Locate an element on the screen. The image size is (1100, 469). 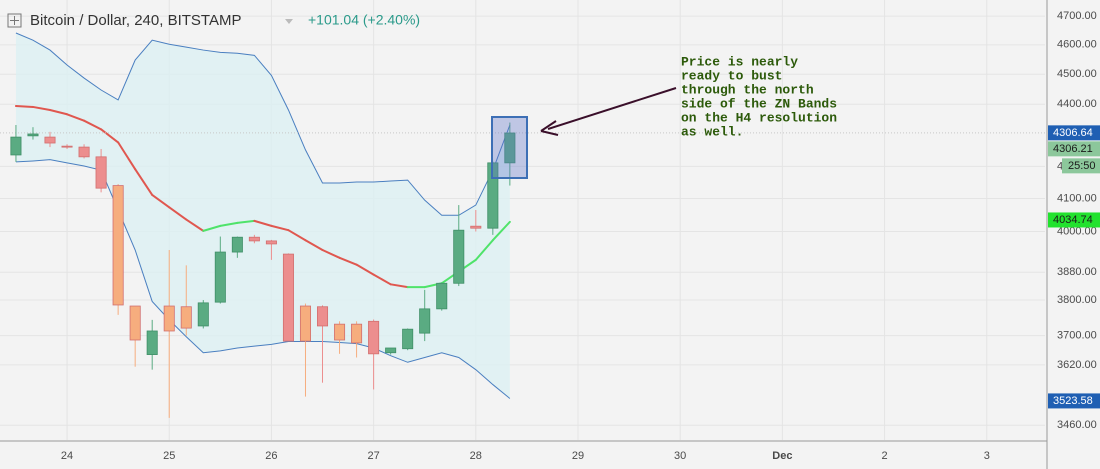
y-tick-label: 4700.00 is located at coordinates (1077, 16).